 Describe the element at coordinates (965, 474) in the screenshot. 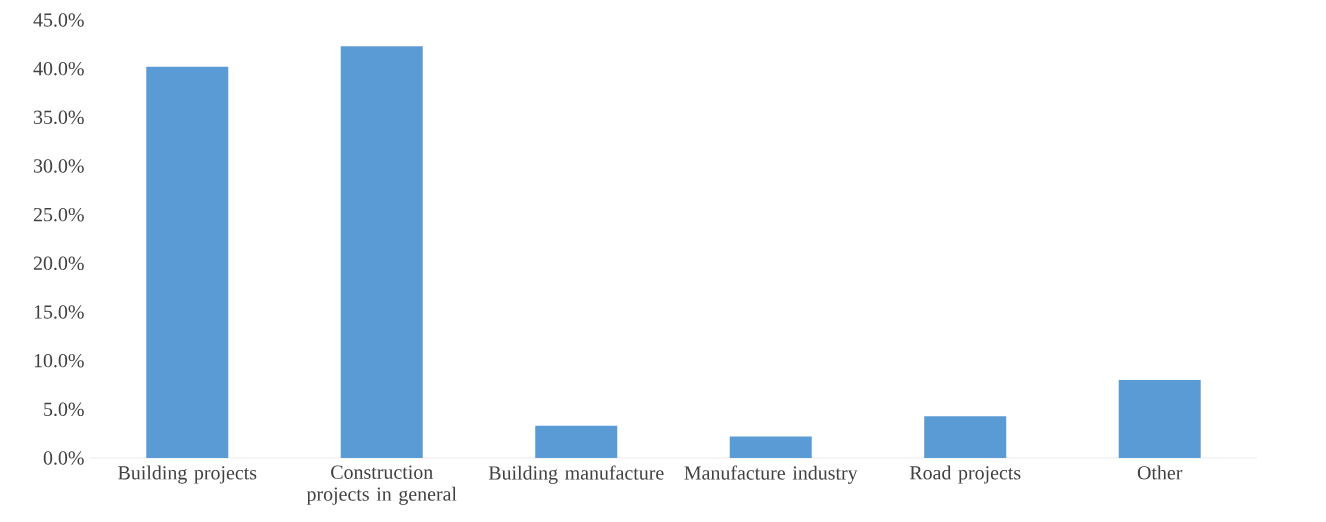

I see `x-tick-label: Road projects` at that location.